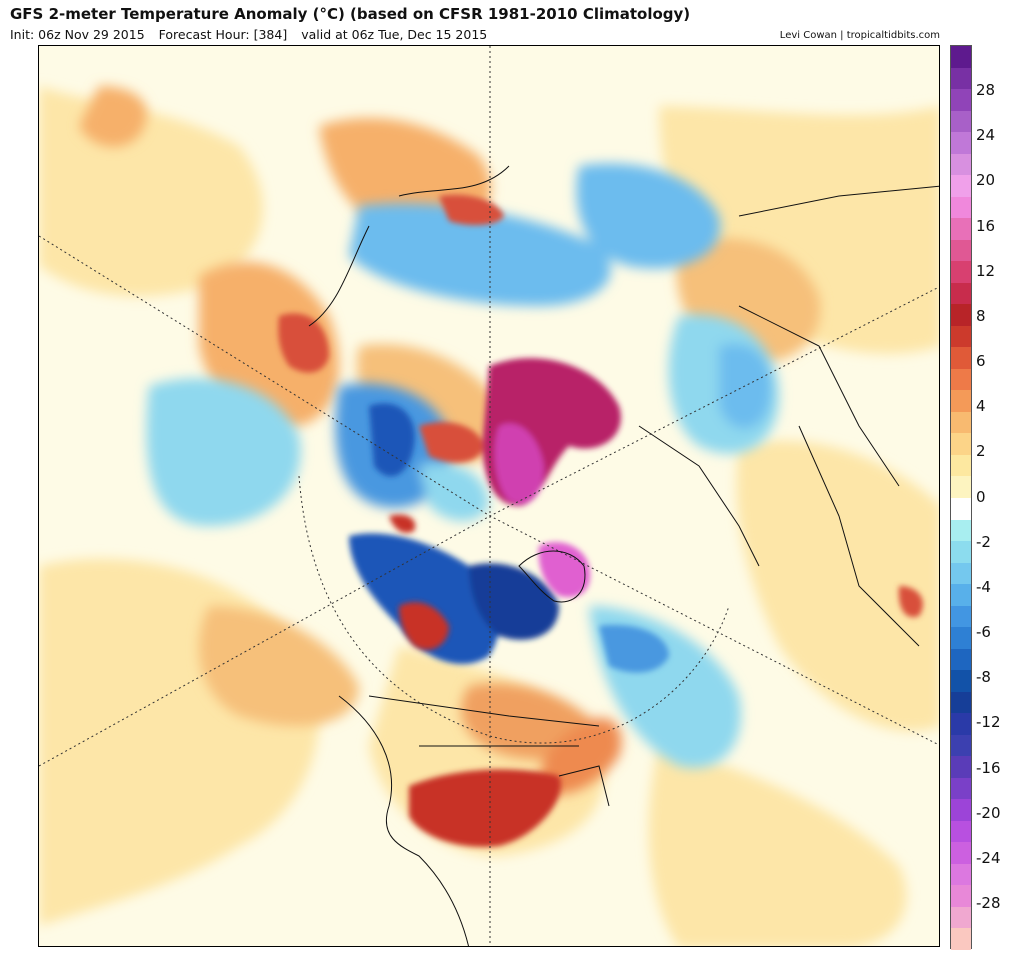  What do you see at coordinates (859, 35) in the screenshot?
I see `credit-text: Levi Cowan | tropicaltidbits.com` at bounding box center [859, 35].